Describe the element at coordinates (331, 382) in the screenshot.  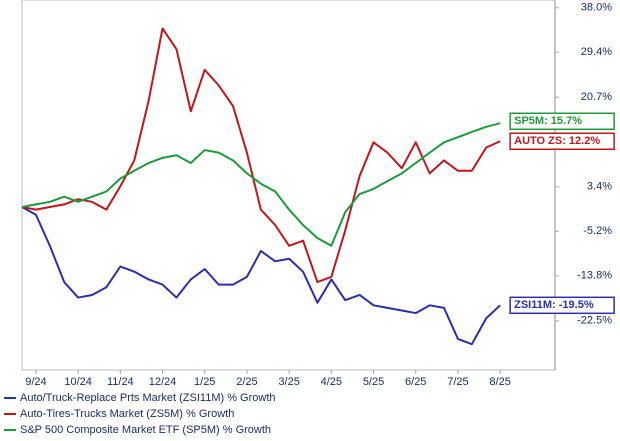
I see `x-tick-label: 4/25` at that location.